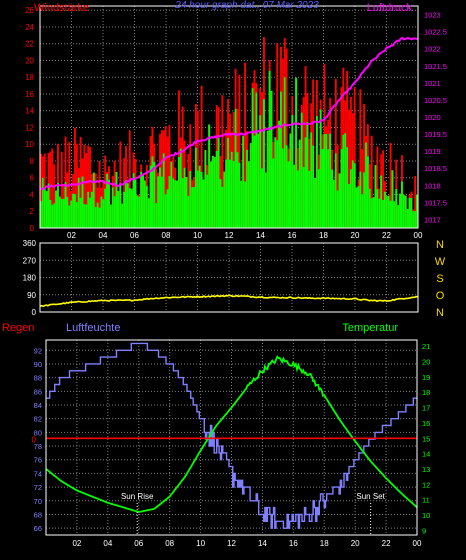 This screenshot has height=560, width=466. I want to click on temperature-tick-label: 14, so click(426, 454).